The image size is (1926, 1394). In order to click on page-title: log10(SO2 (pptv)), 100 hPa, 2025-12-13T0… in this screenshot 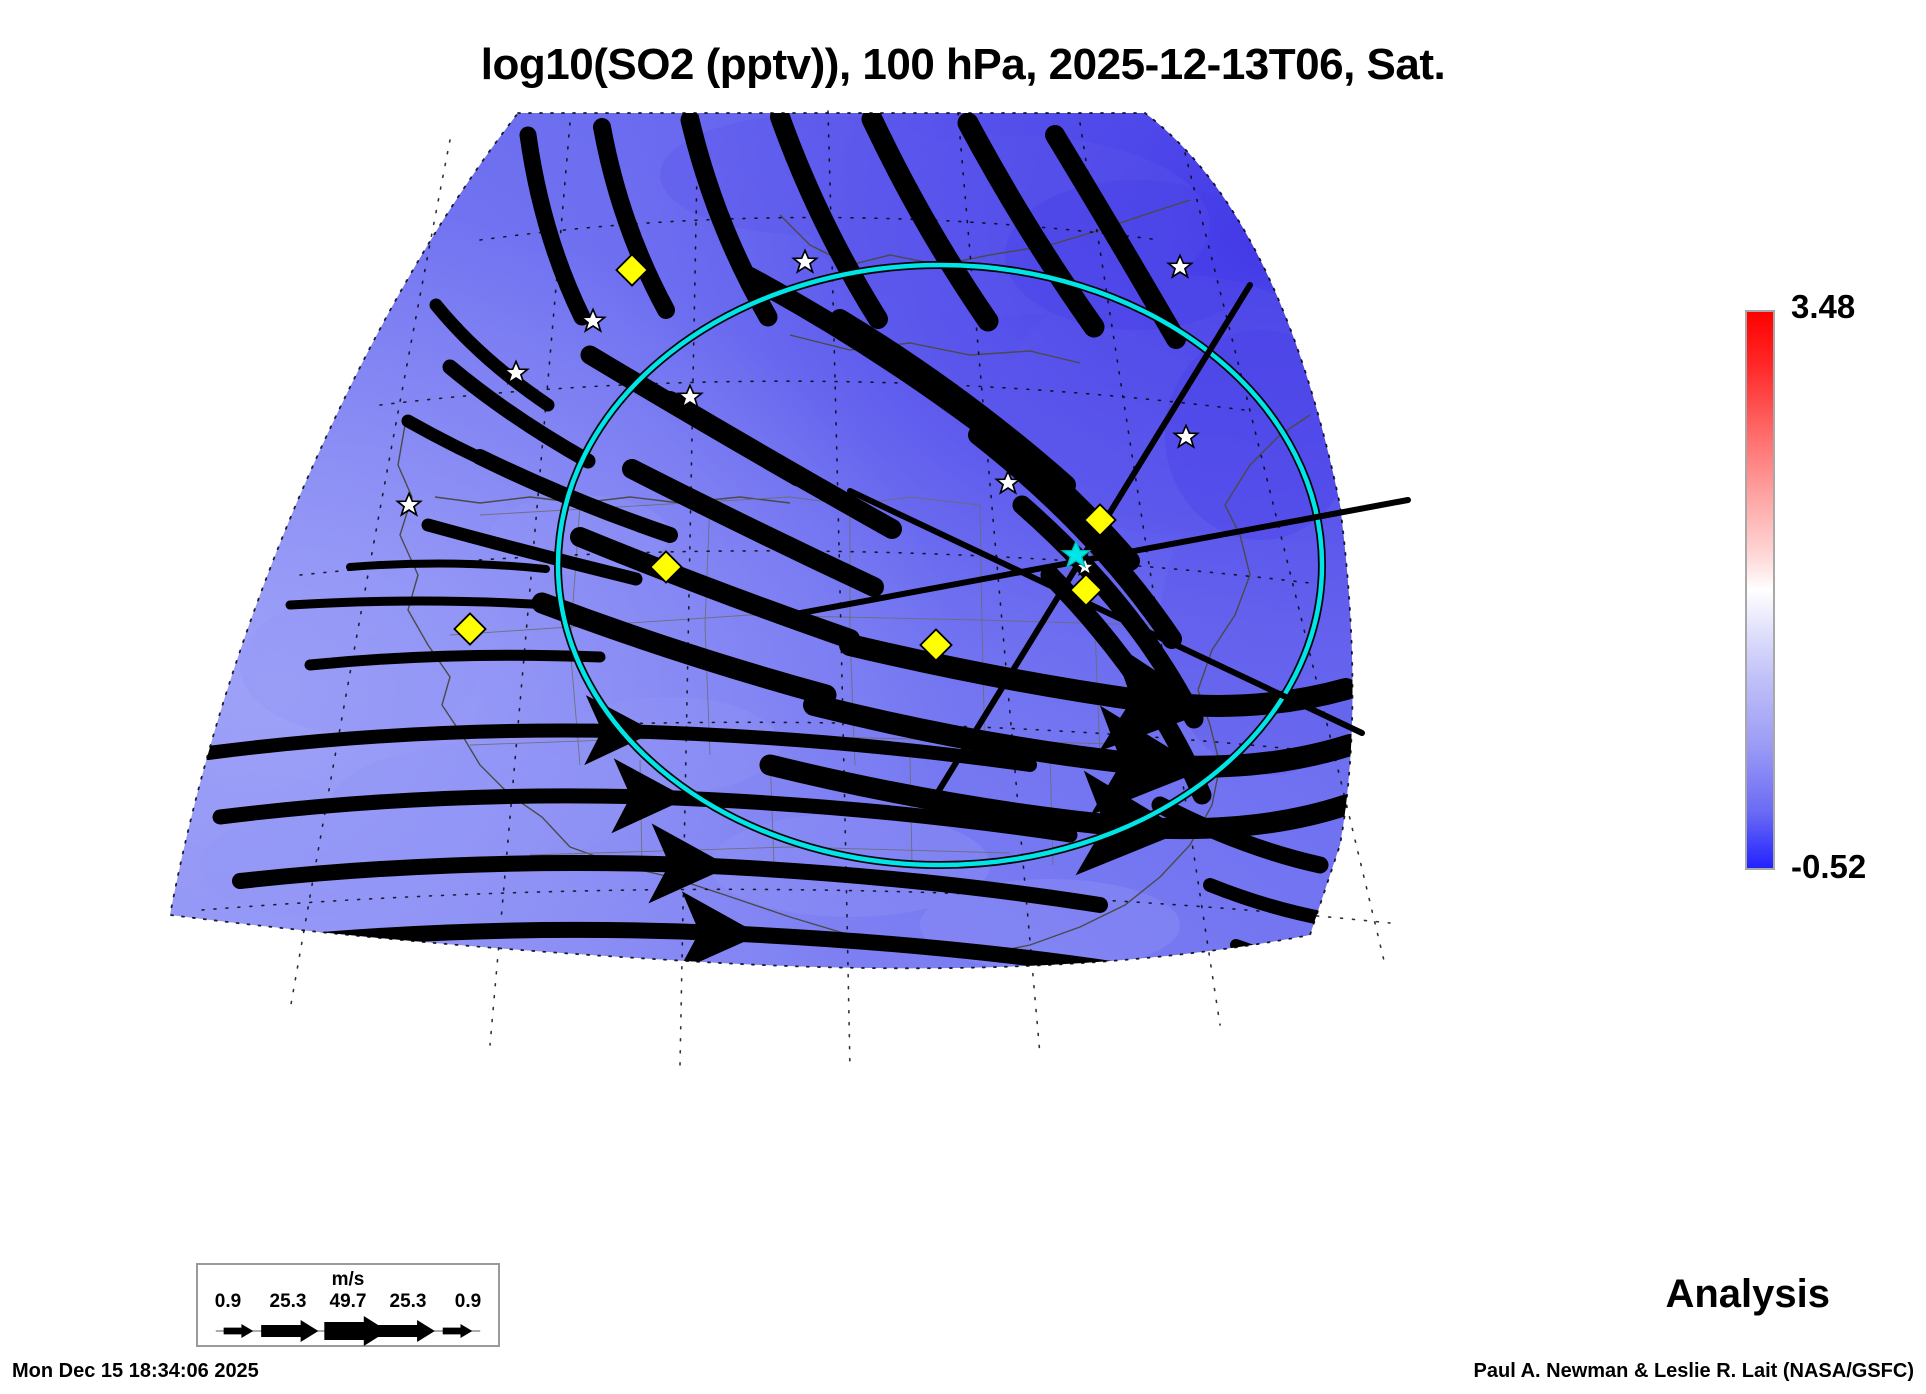, I will do `click(963, 64)`.